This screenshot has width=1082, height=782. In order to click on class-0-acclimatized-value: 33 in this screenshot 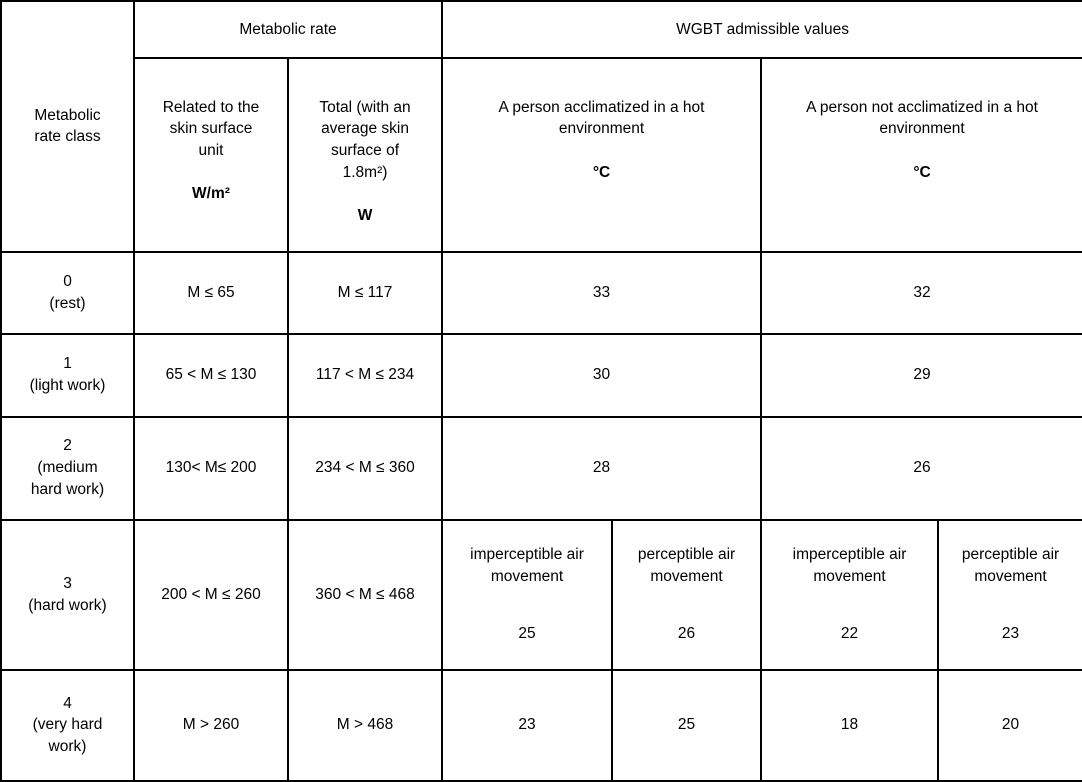, I will do `click(602, 292)`.